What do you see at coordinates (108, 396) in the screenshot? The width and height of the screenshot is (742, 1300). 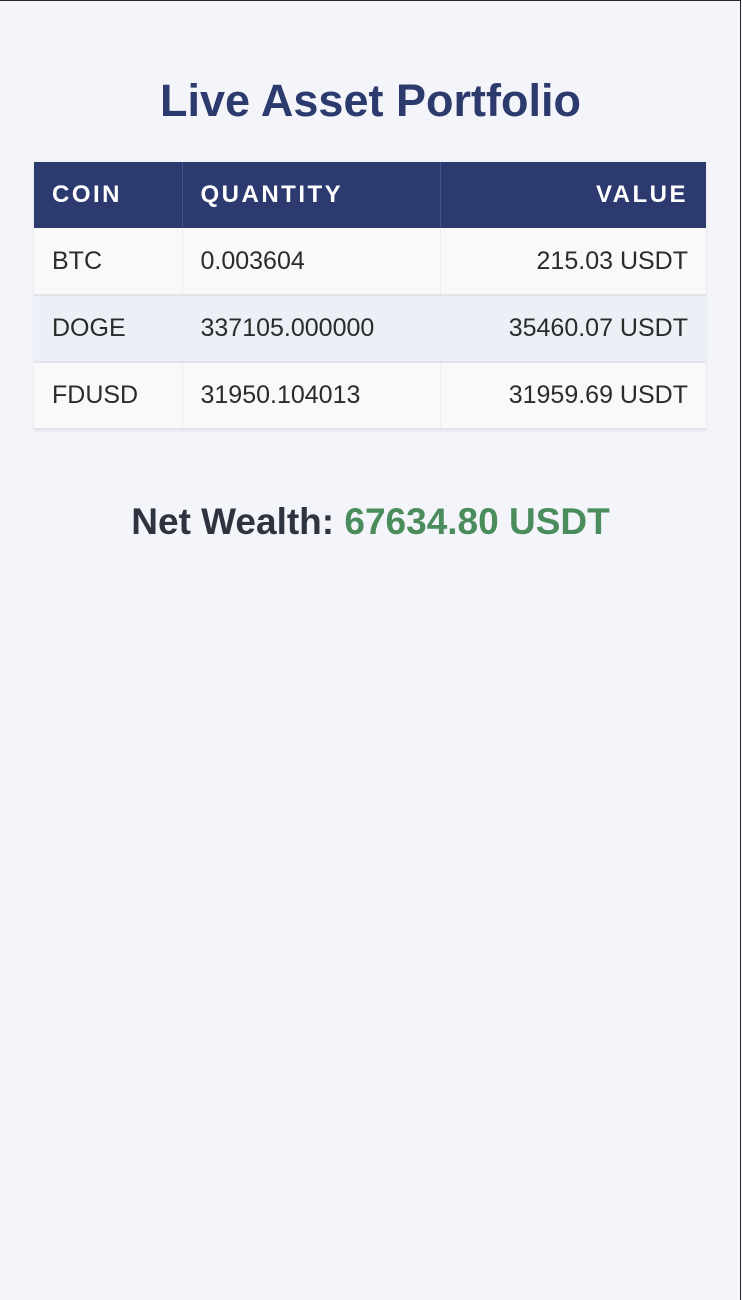 I see `cell-coin: FDUSD` at bounding box center [108, 396].